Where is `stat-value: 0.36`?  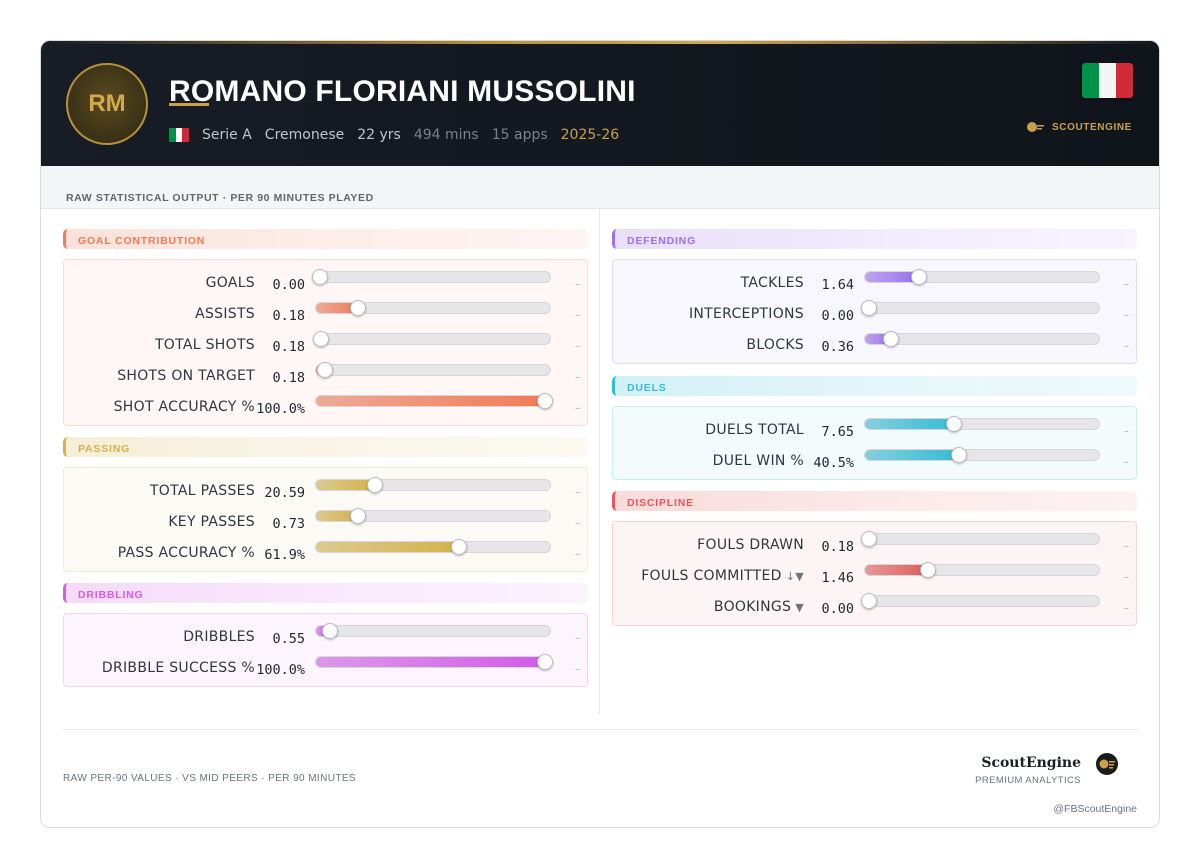 stat-value: 0.36 is located at coordinates (837, 347).